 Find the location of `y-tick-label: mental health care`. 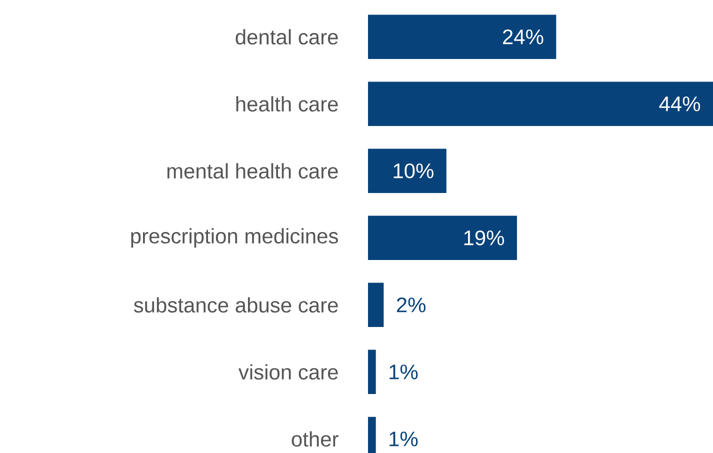

y-tick-label: mental health care is located at coordinates (252, 171).